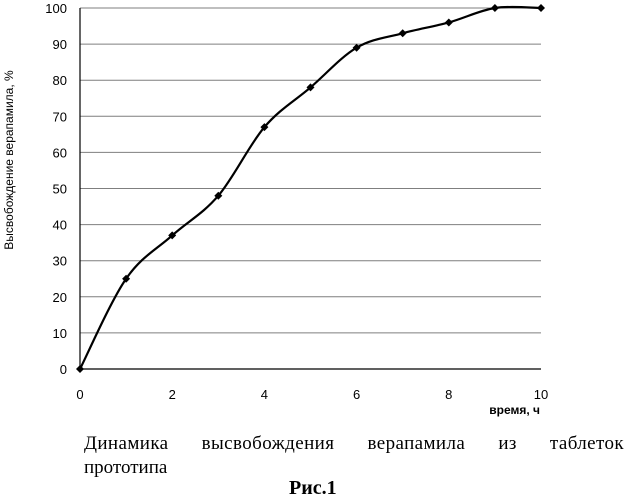 The height and width of the screenshot is (500, 627). I want to click on y-tick-label: 40, so click(60, 225).